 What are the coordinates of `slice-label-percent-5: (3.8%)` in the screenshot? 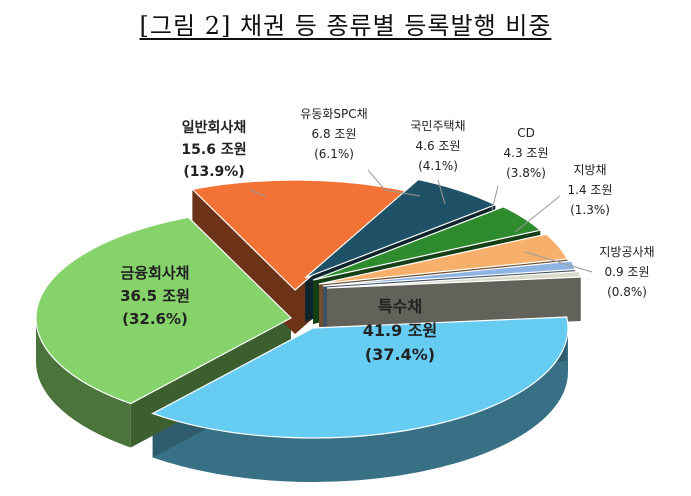 It's located at (526, 173).